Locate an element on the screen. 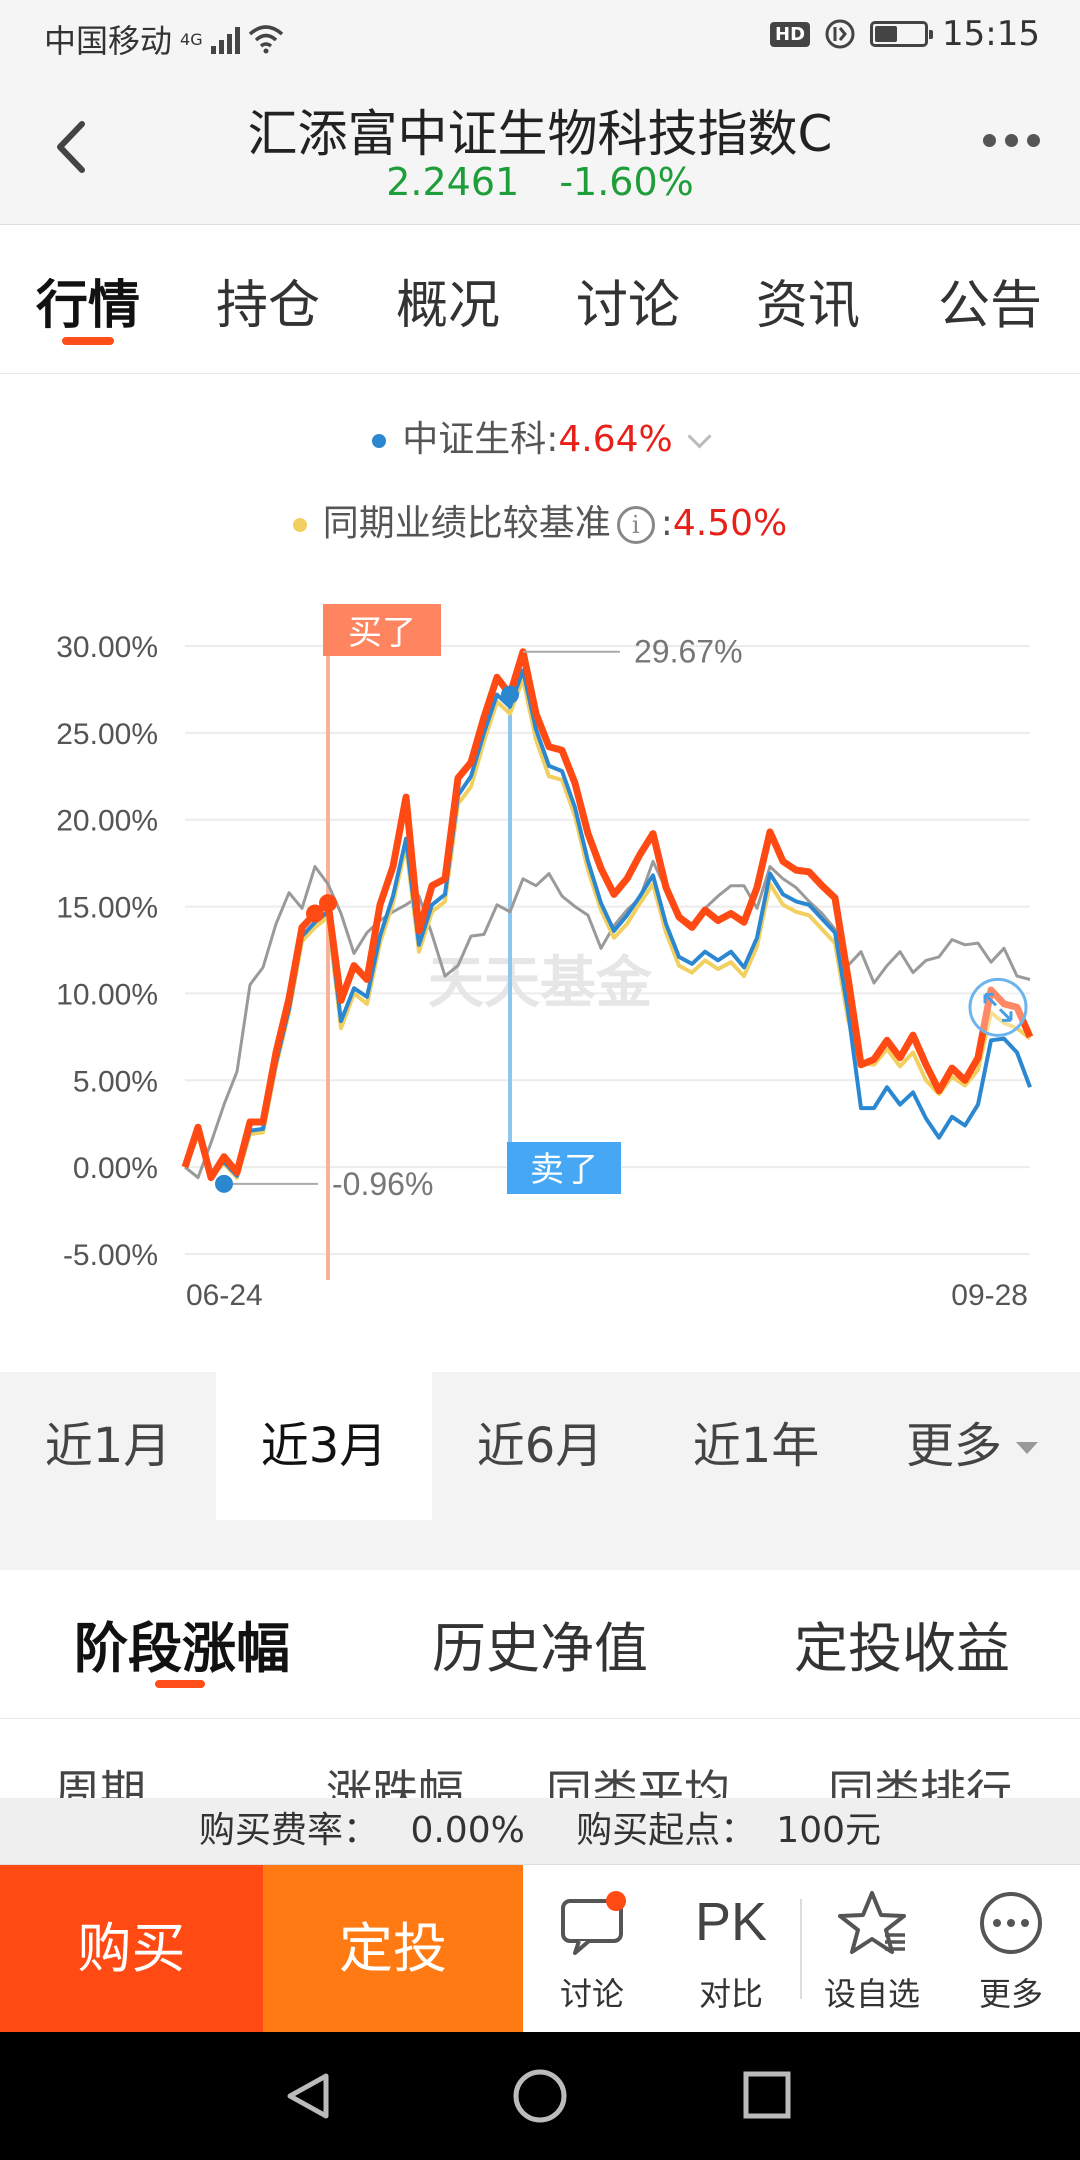 This screenshot has height=2160, width=1080. compare-label: 对比 is located at coordinates (730, 1994).